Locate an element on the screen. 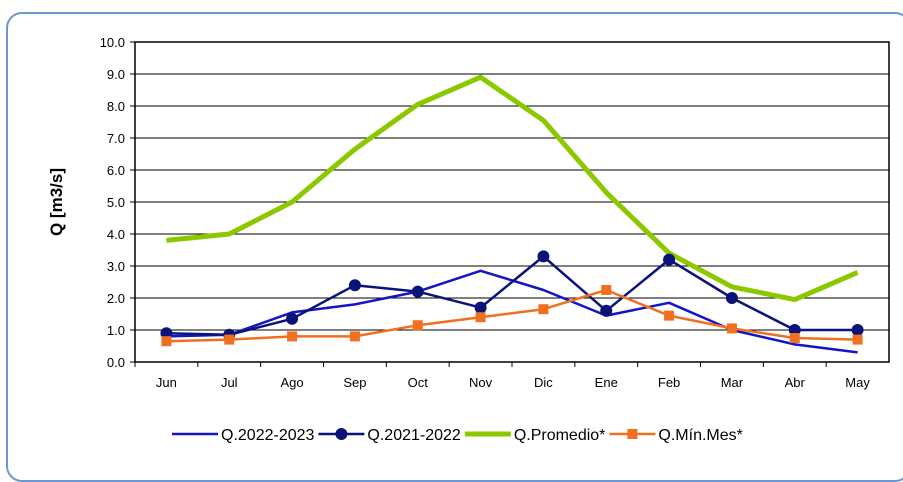  legend-label: Q.2021-2022 is located at coordinates (414, 435).